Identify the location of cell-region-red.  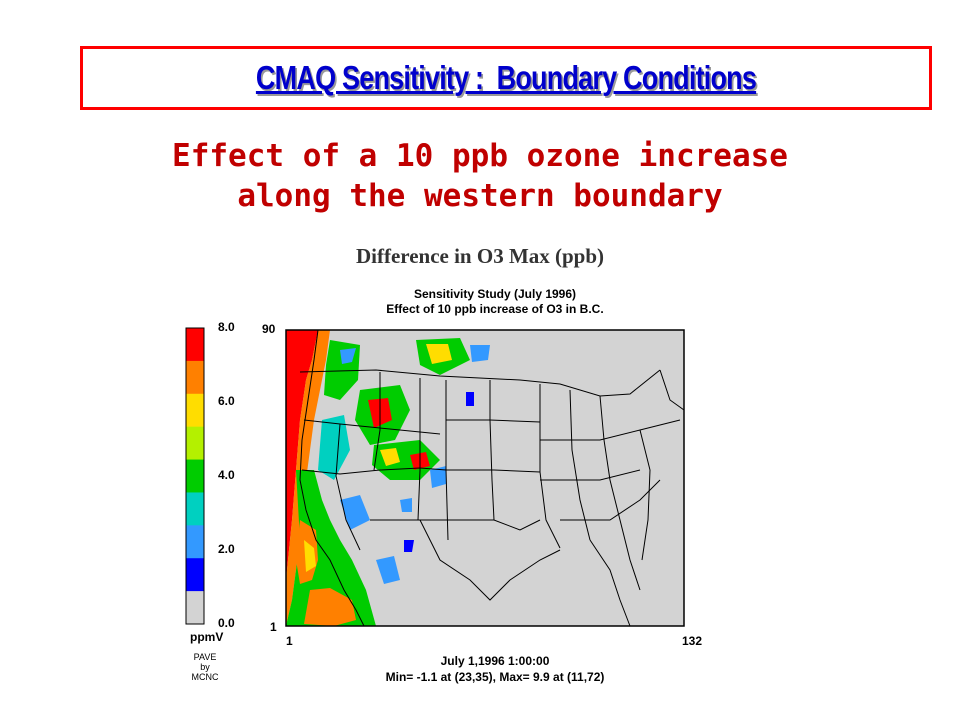
(302, 455).